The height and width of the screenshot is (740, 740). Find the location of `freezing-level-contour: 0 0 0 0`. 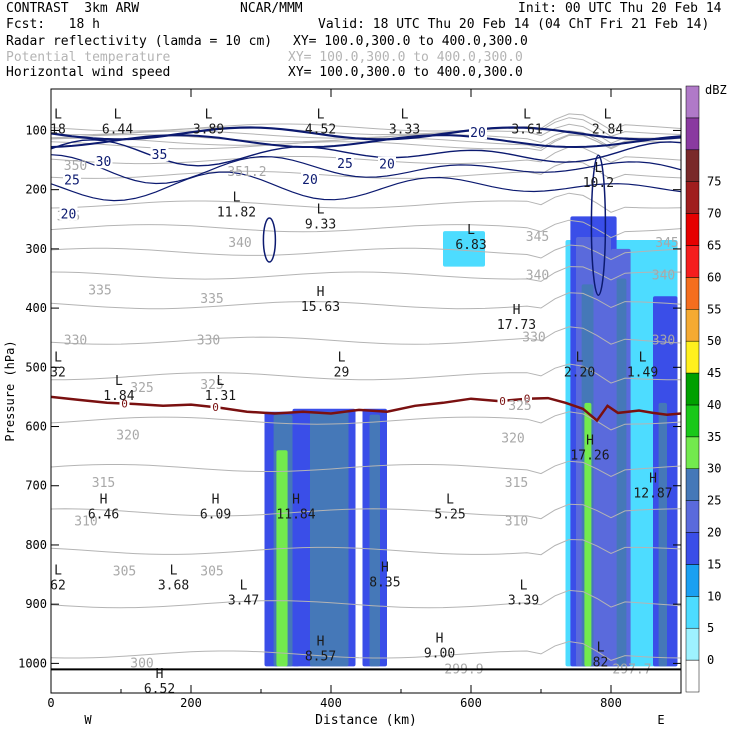

freezing-level-contour: 0 0 0 0 is located at coordinates (366, 407).